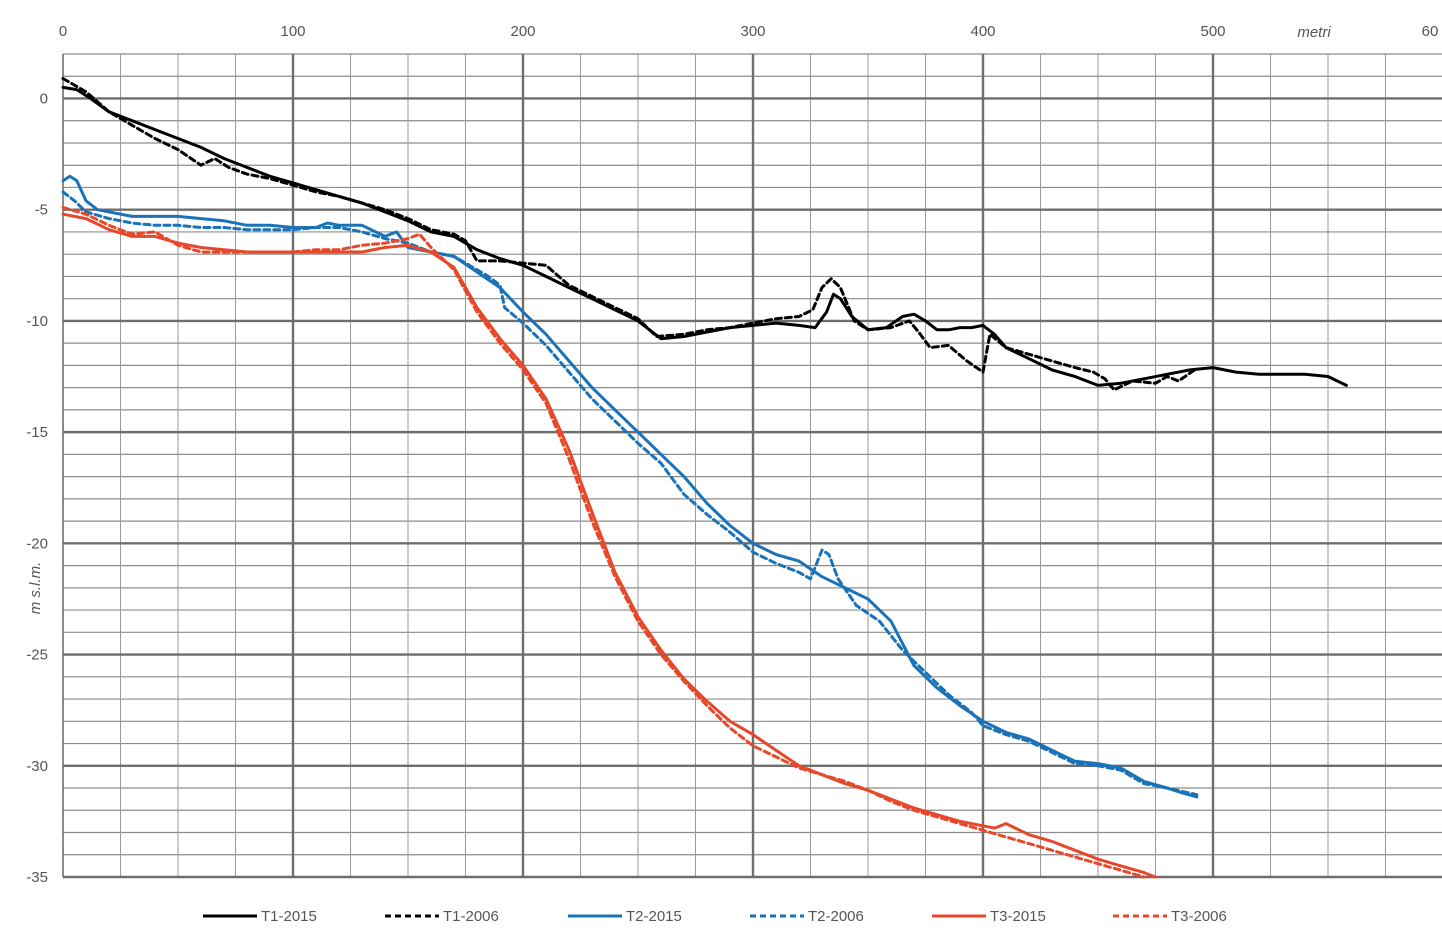 The image size is (1442, 932). I want to click on x-axis-label: metri, so click(1314, 32).